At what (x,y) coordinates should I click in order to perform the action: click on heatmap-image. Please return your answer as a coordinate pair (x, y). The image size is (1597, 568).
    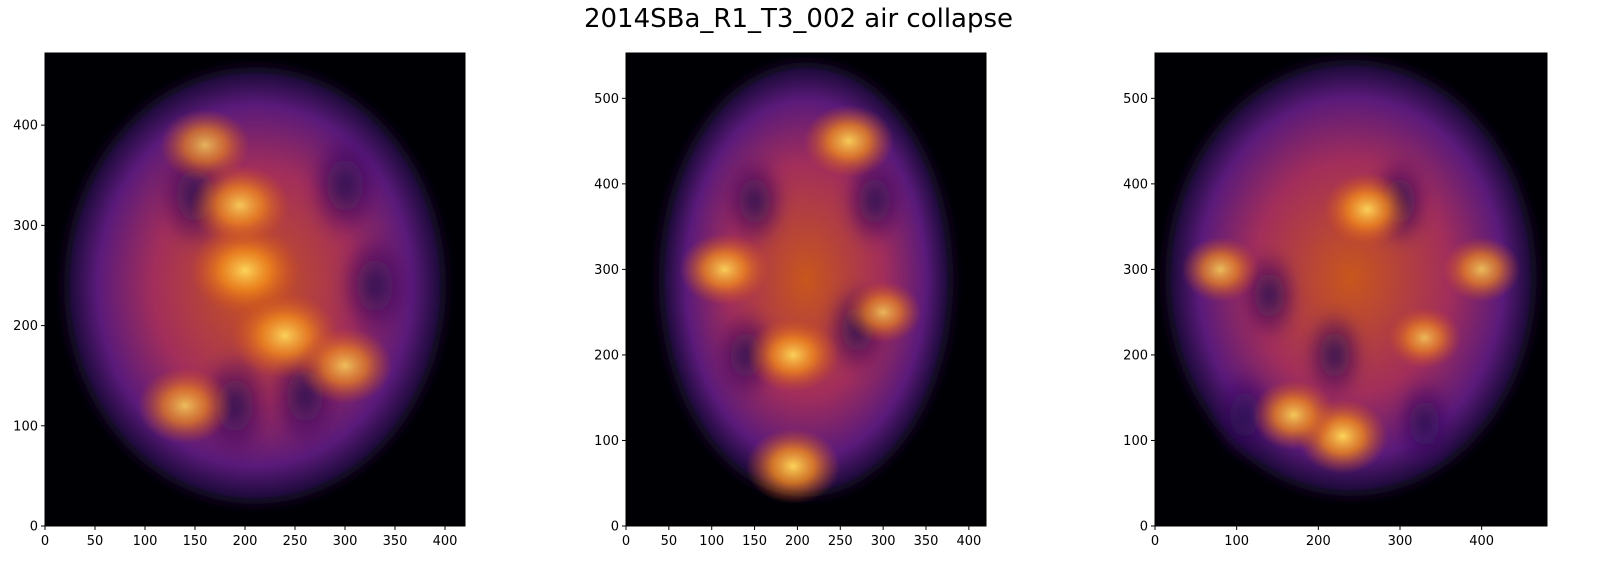
    Looking at the image, I should click on (806, 283).